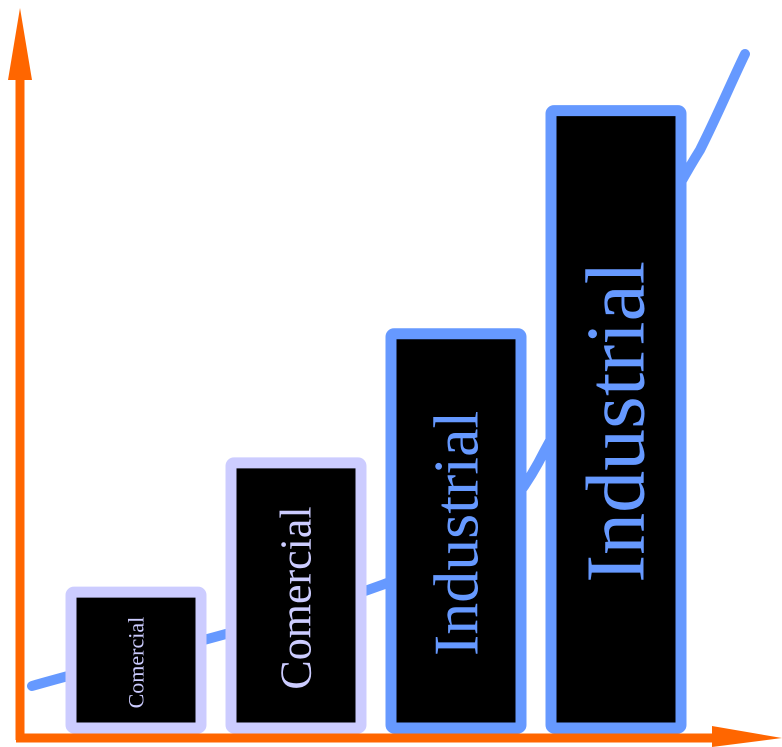  Describe the element at coordinates (747, 736) in the screenshot. I see `x-axis-arrowhead` at that location.